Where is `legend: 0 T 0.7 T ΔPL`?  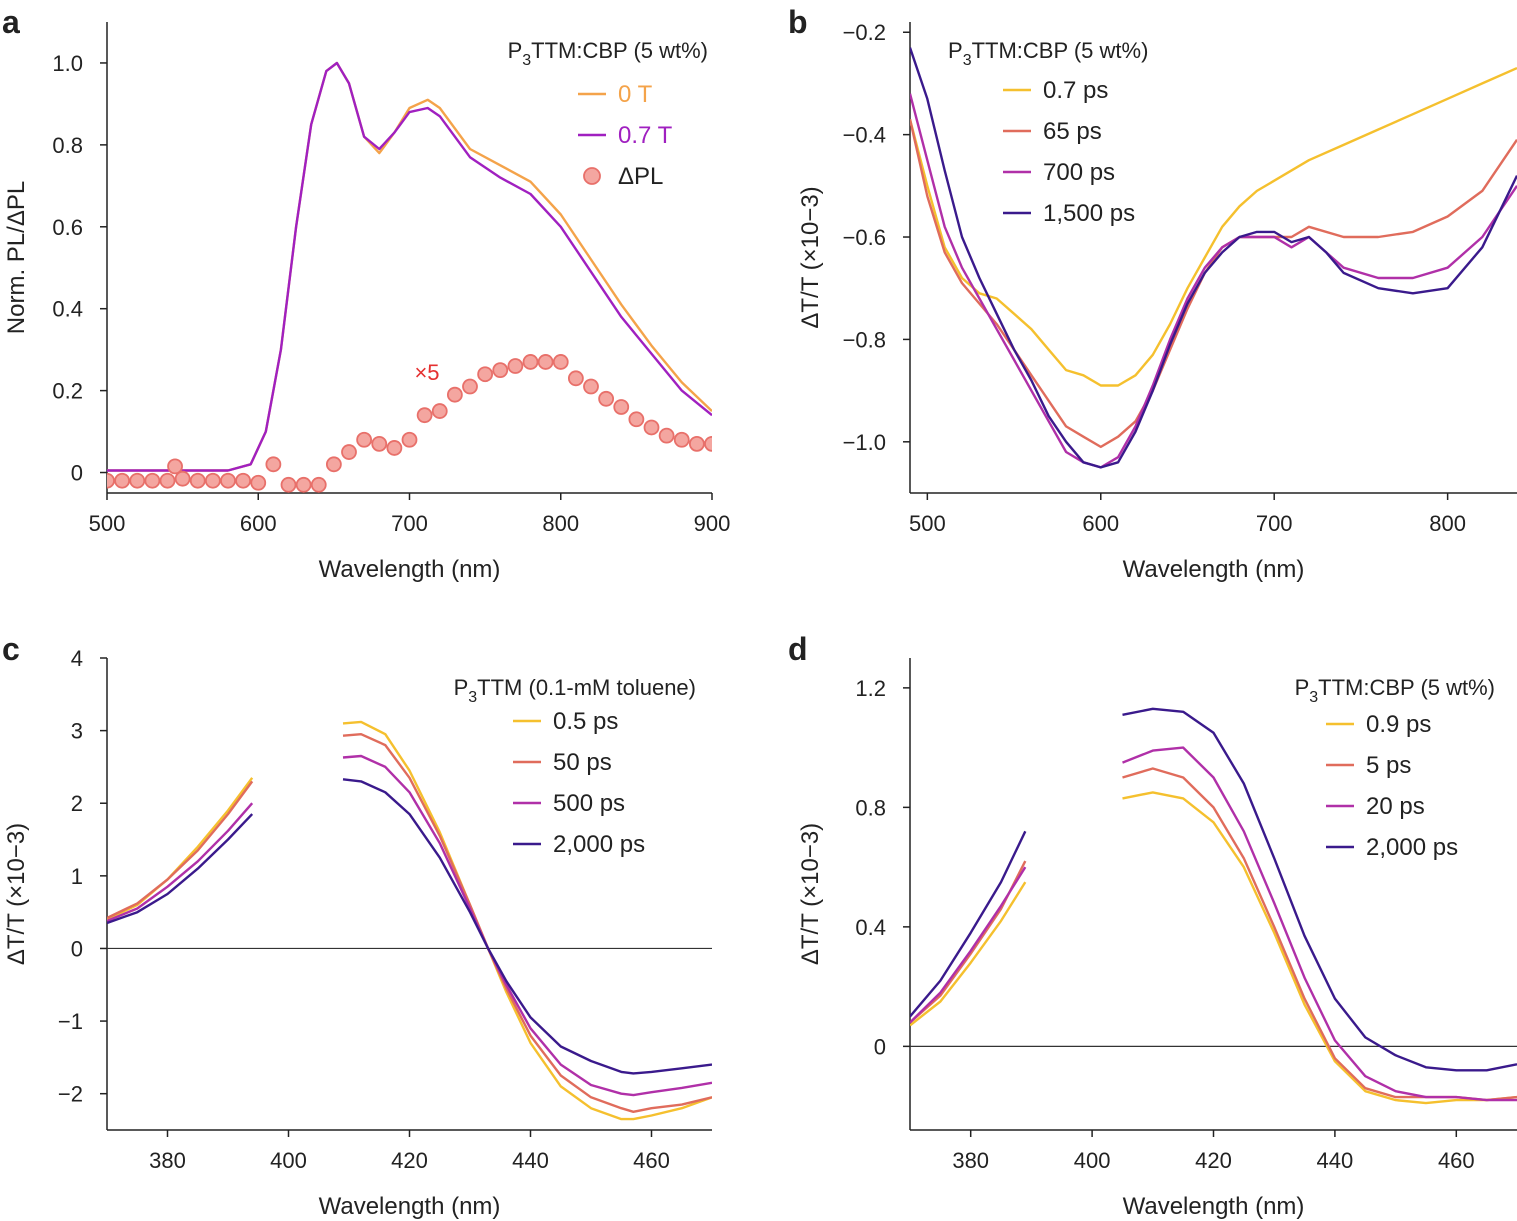 legend: 0 T 0.7 T ΔPL is located at coordinates (625, 135).